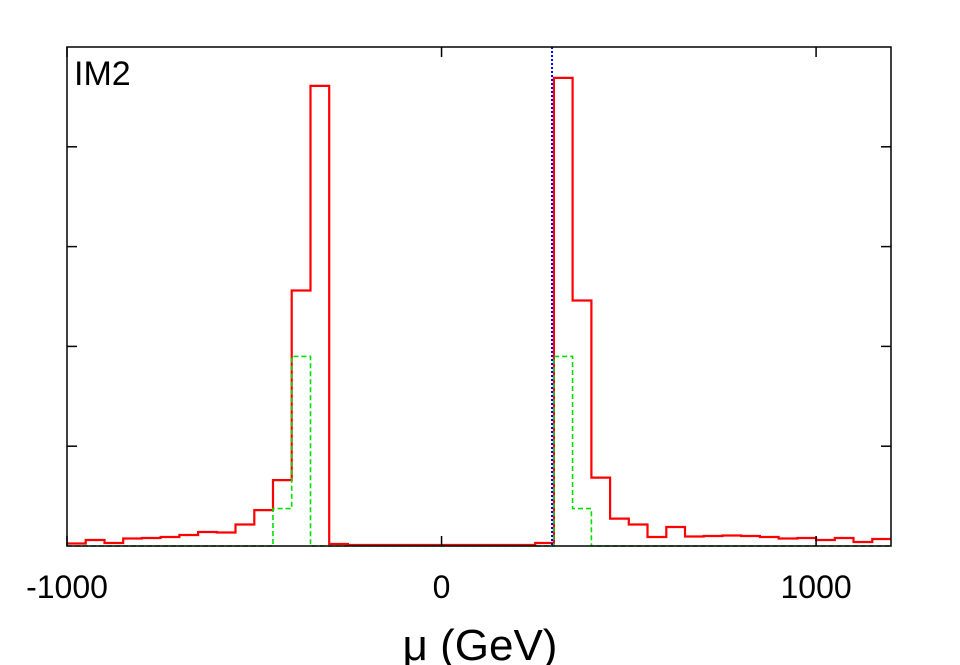  Describe the element at coordinates (480, 643) in the screenshot. I see `x-axis-label: μ (GeV)` at that location.